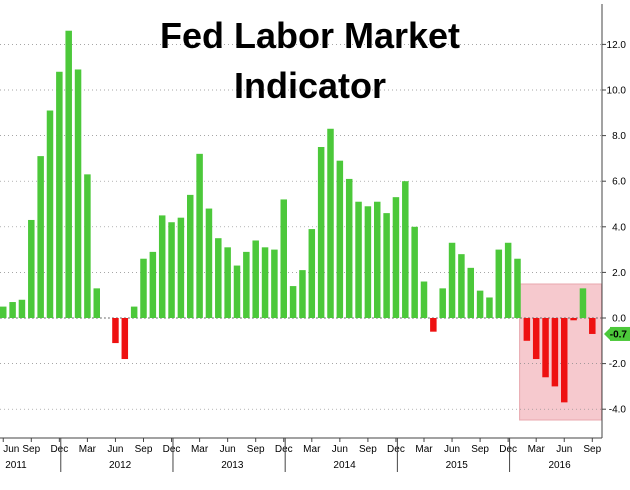  I want to click on y-tick-label: 6.0, so click(619, 182).